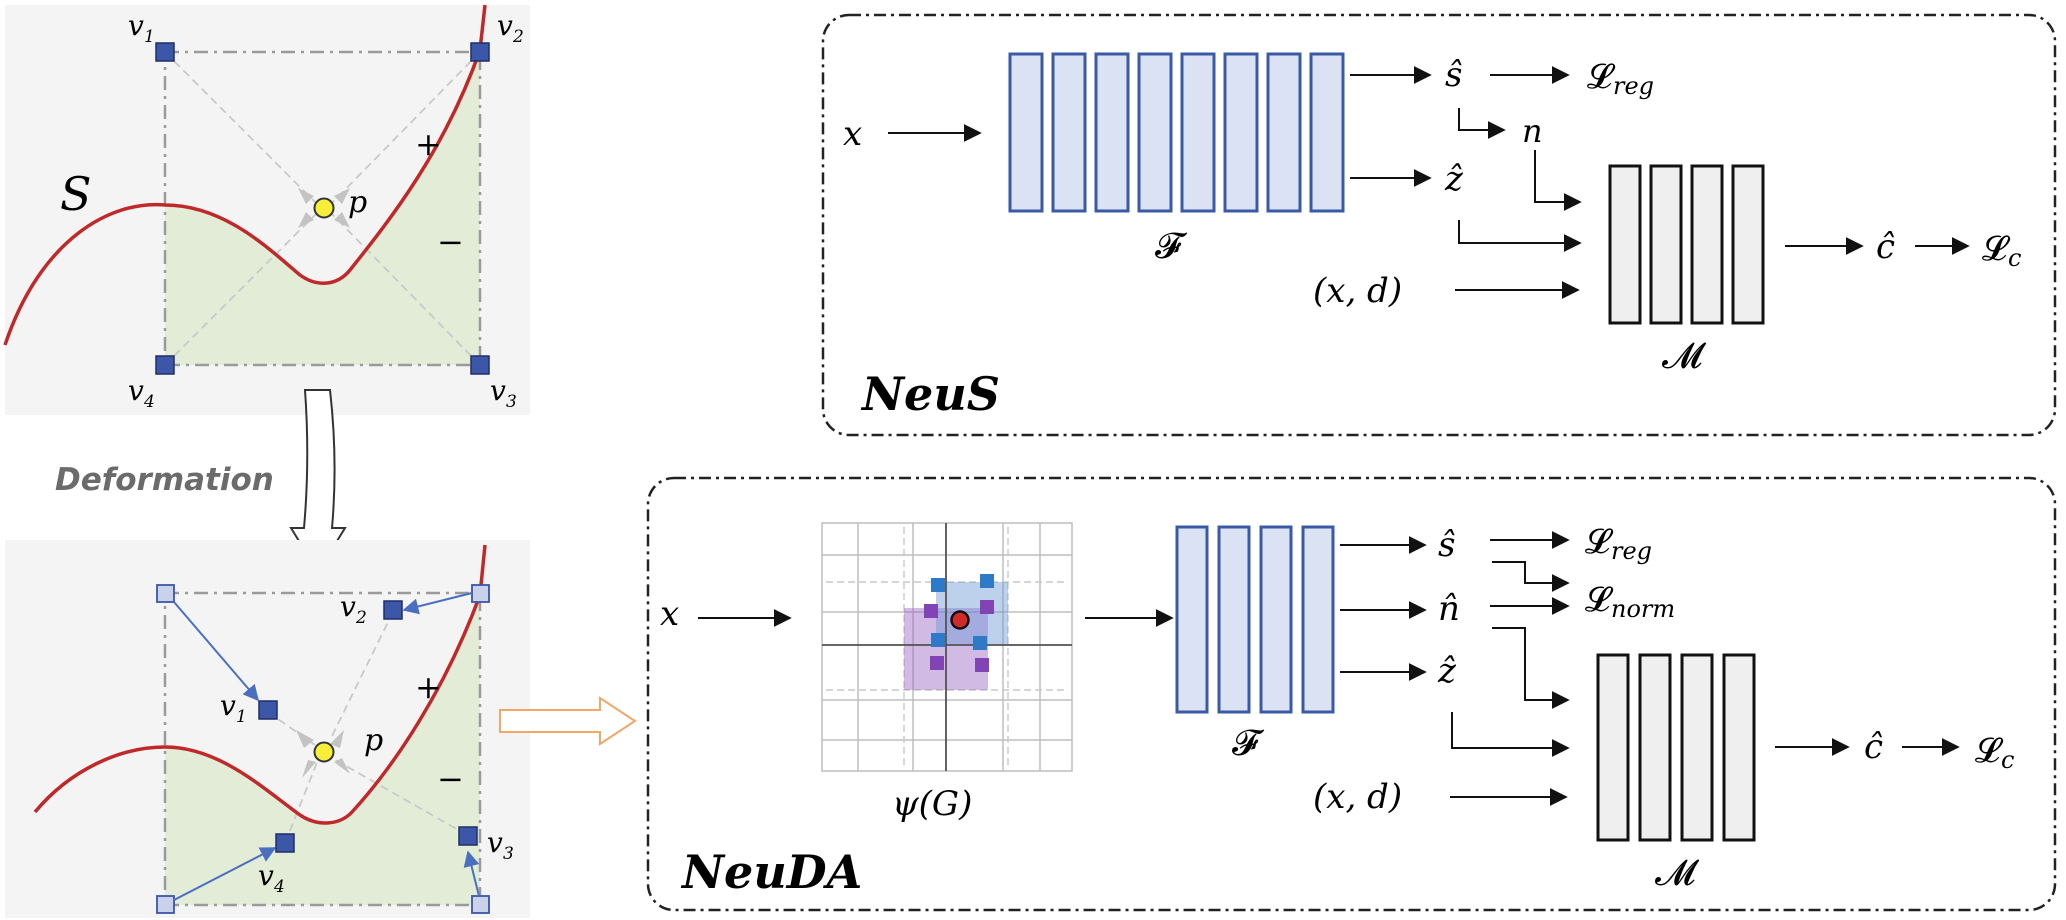 The height and width of the screenshot is (920, 2066). Describe the element at coordinates (1532, 131) in the screenshot. I see `neus-normal: n` at that location.